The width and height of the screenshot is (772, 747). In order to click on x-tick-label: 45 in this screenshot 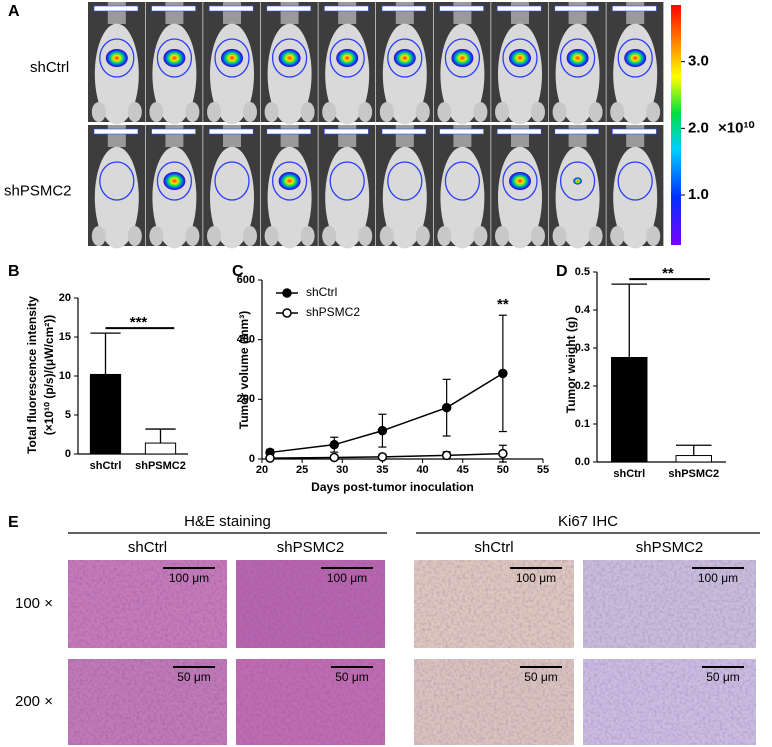, I will do `click(463, 470)`.